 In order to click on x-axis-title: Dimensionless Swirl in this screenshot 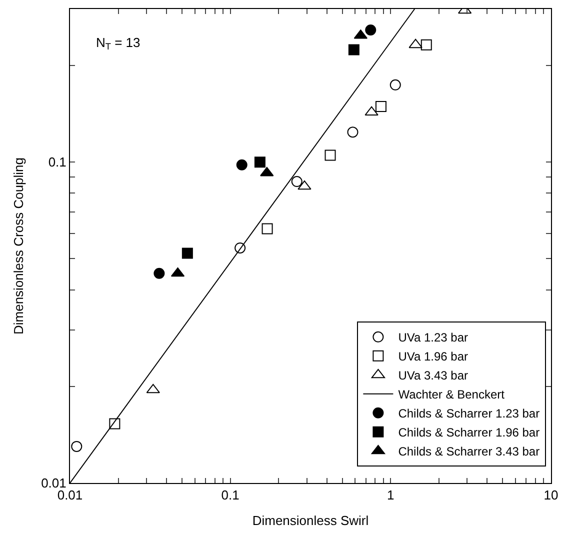, I will do `click(310, 520)`.